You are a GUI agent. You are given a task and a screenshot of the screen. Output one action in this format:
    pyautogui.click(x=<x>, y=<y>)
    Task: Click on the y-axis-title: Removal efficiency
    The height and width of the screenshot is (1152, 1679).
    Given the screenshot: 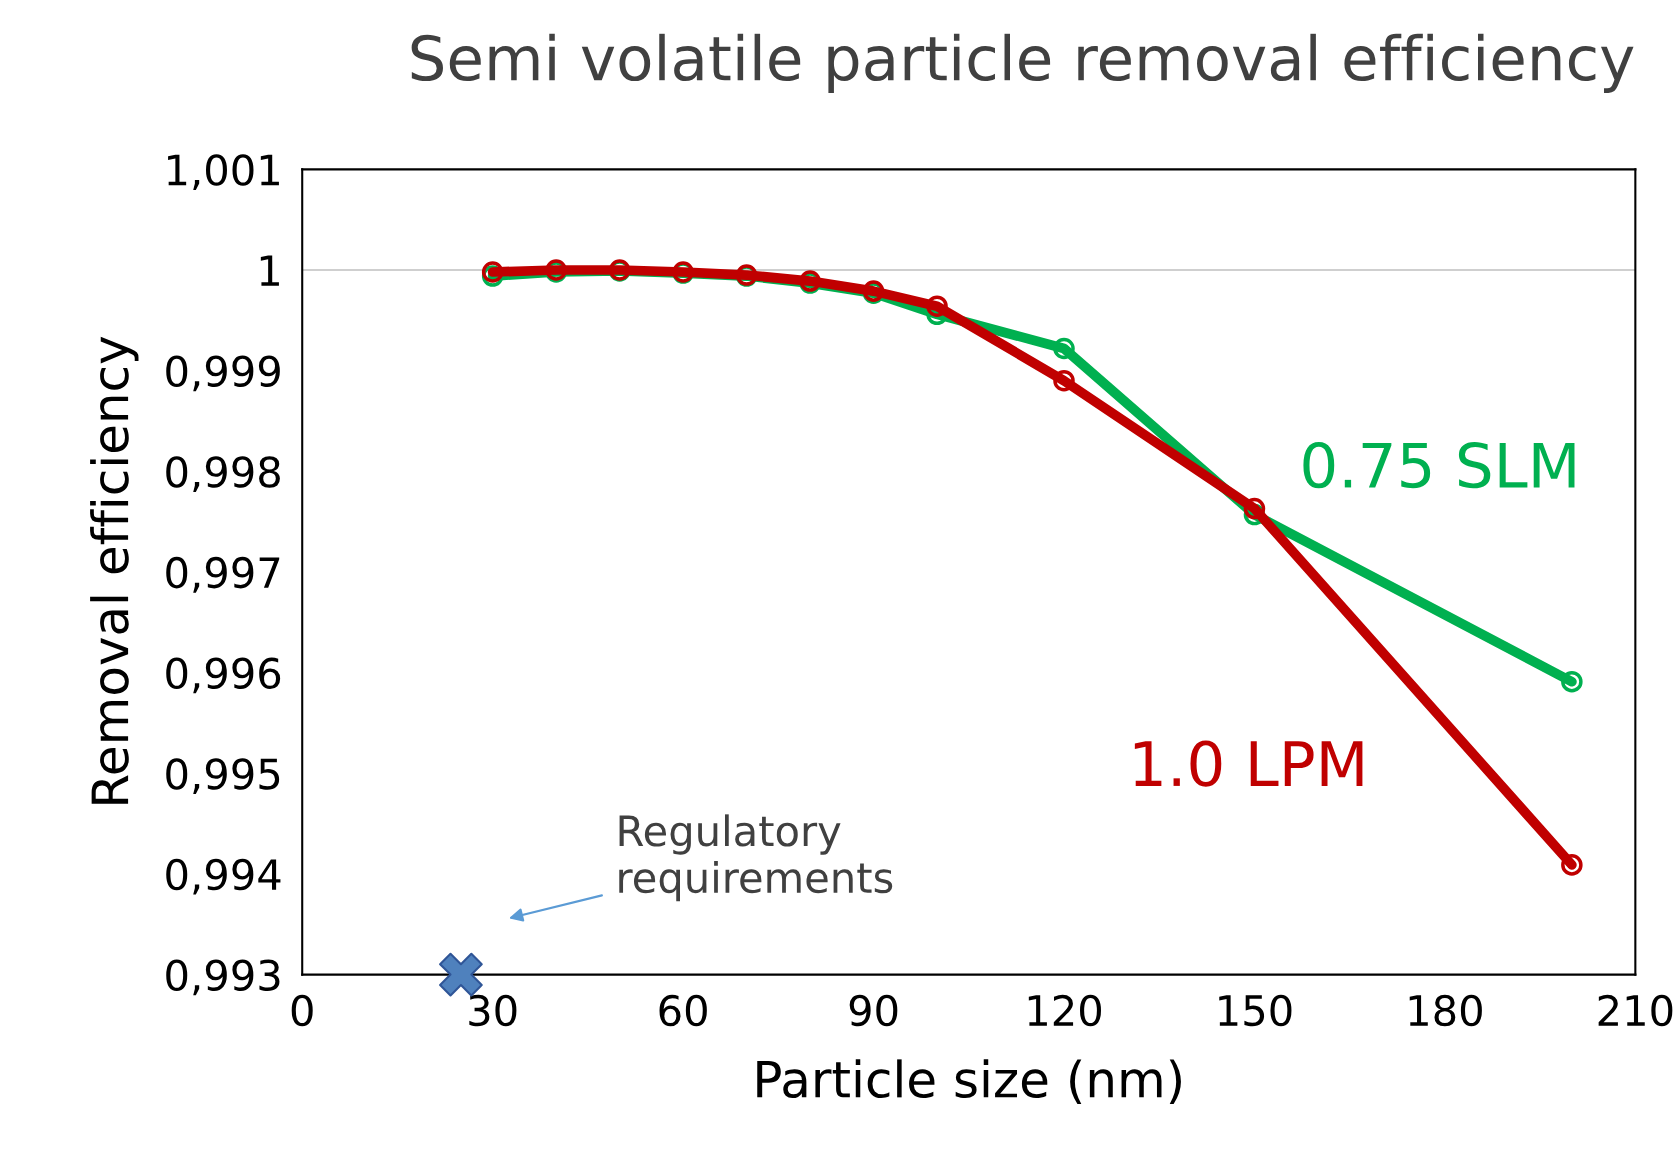 What is the action you would take?
    pyautogui.click(x=114, y=570)
    